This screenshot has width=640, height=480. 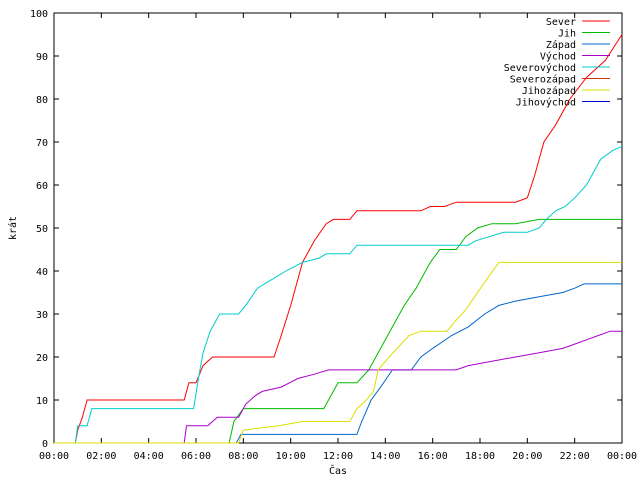 What do you see at coordinates (42, 358) in the screenshot?
I see `y-tick-label: 20` at bounding box center [42, 358].